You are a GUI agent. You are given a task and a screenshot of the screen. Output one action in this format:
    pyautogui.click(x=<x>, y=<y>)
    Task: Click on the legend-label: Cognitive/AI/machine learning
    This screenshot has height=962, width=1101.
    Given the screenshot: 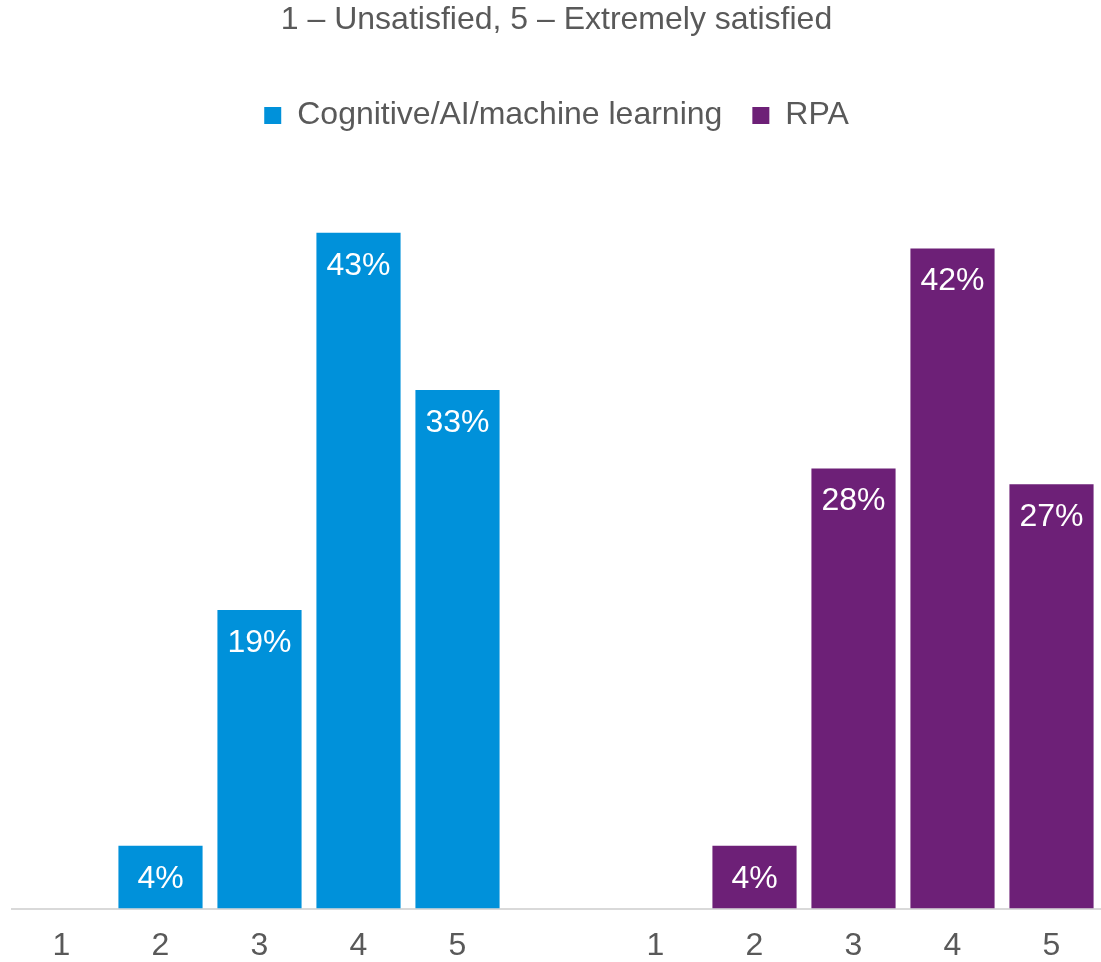 What is the action you would take?
    pyautogui.click(x=510, y=113)
    